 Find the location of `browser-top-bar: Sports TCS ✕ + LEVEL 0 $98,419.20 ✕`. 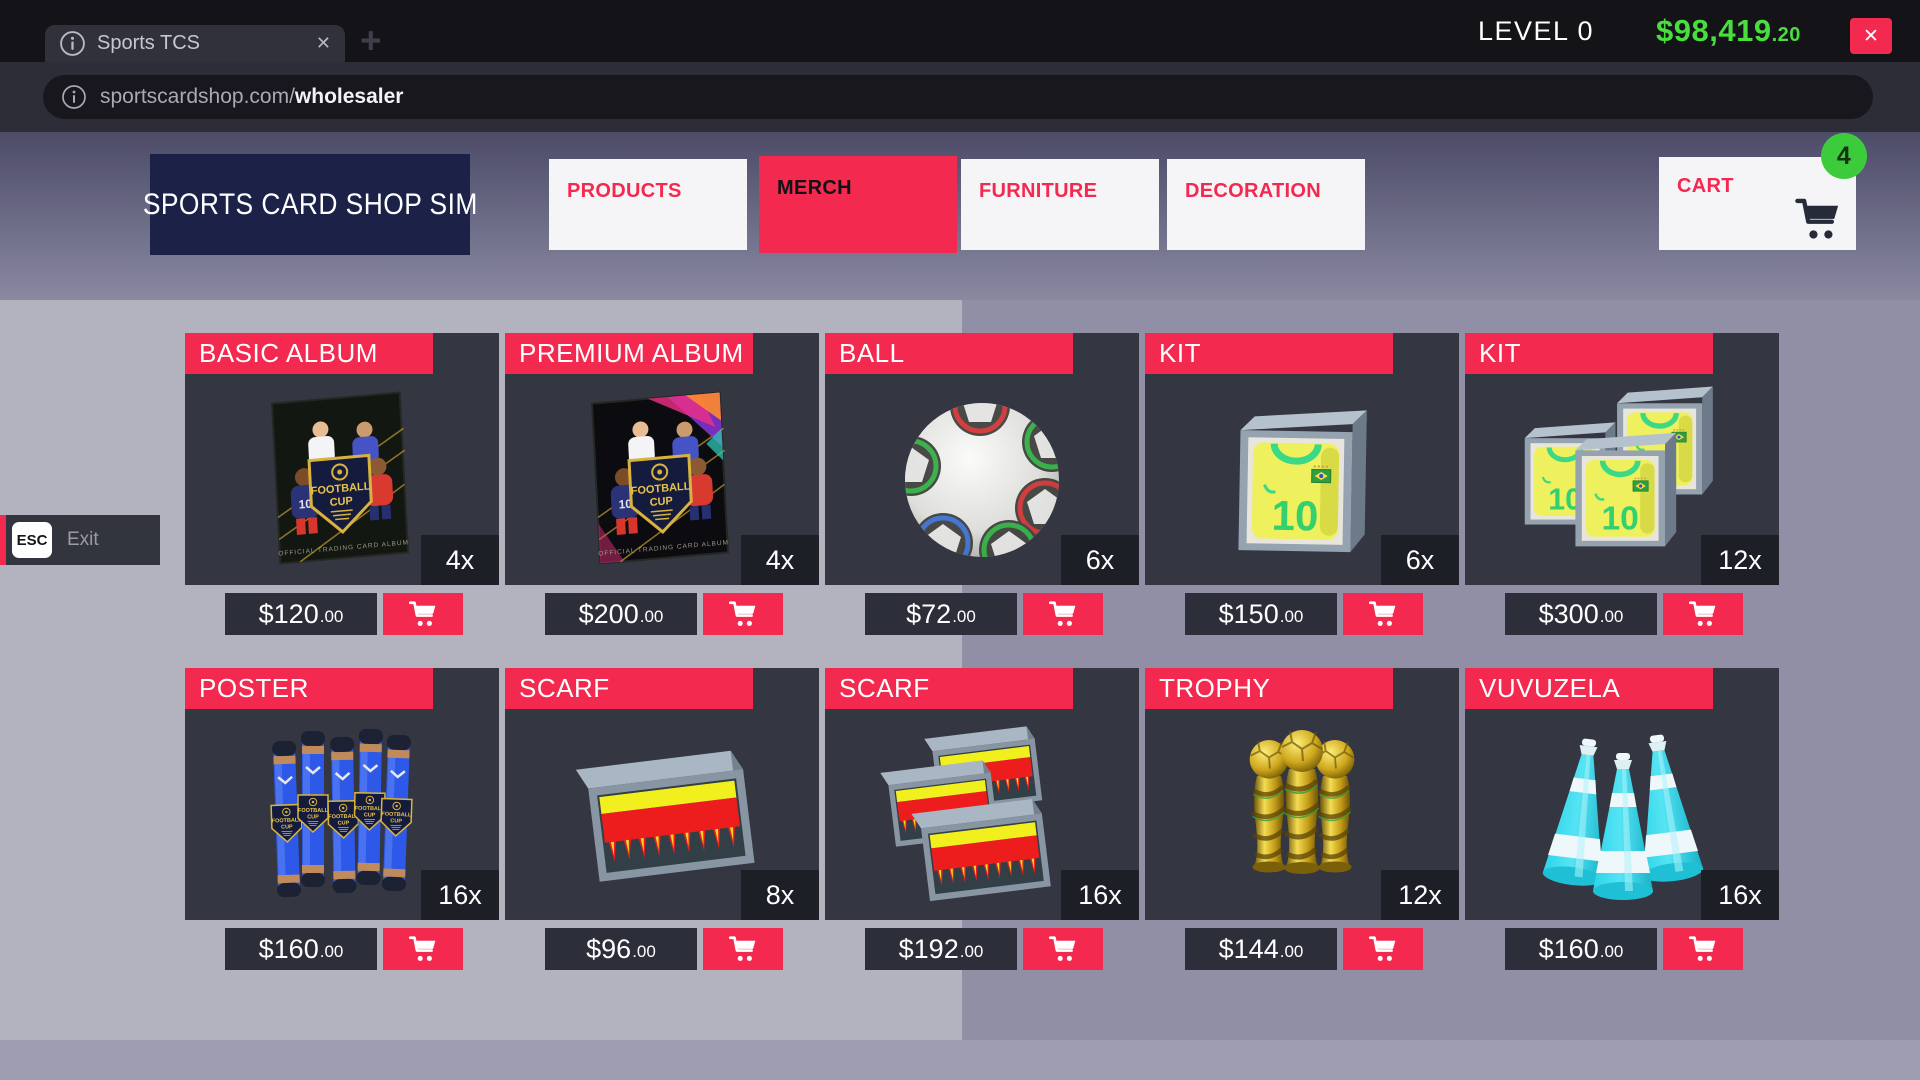

browser-top-bar: Sports TCS ✕ + LEVEL 0 $98,419.20 ✕ is located at coordinates (960, 31).